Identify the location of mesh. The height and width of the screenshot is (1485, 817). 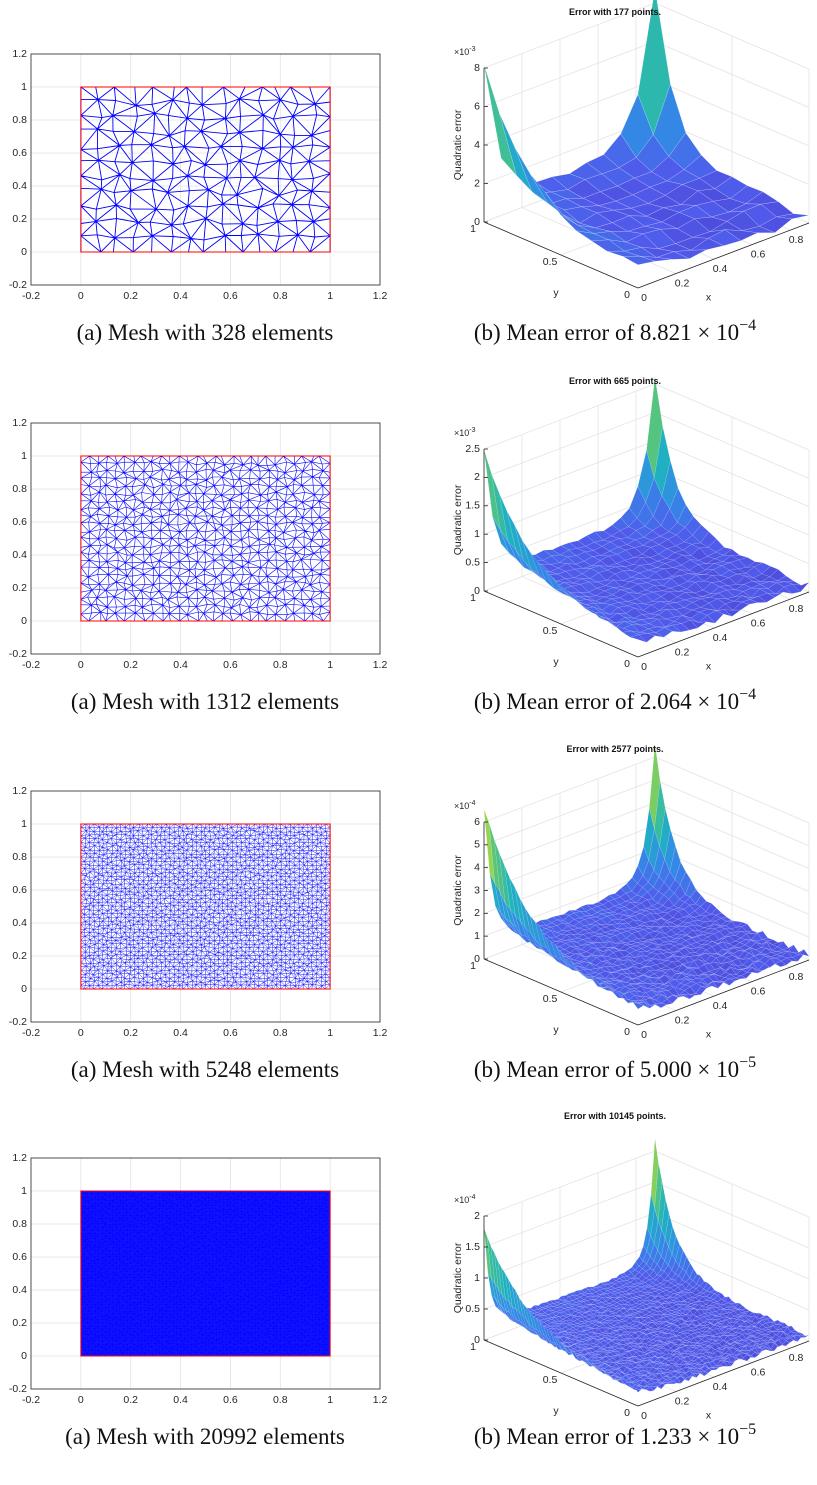
(205, 538).